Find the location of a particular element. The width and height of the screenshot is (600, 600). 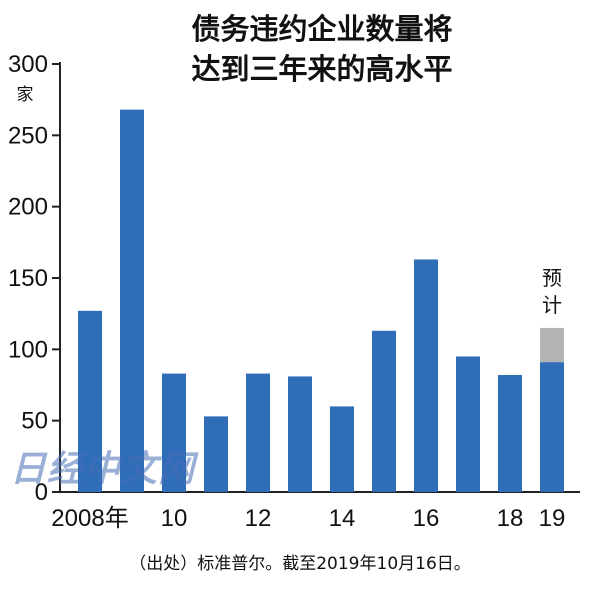

bar-2011 is located at coordinates (216, 454).